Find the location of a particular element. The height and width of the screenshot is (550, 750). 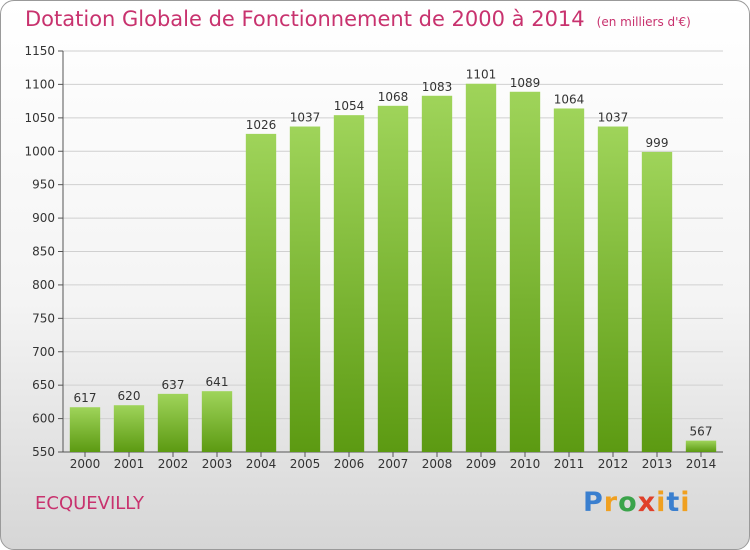

bar-2009 is located at coordinates (481, 267).